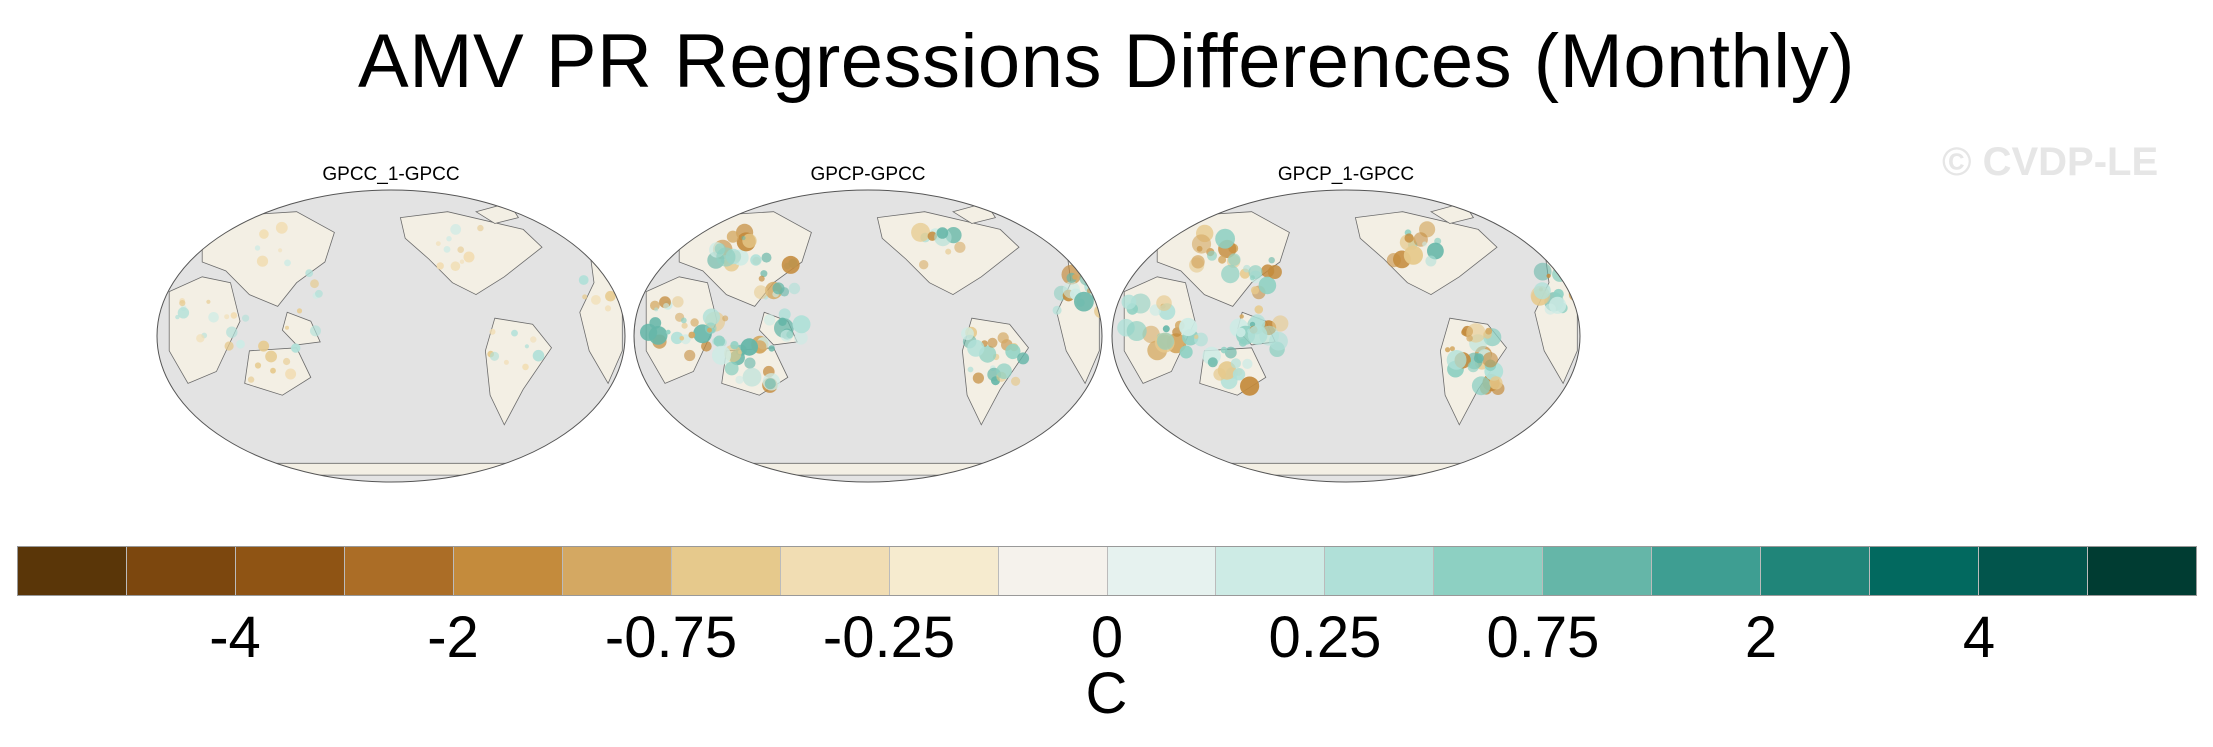 The height and width of the screenshot is (747, 2213). I want to click on map-panel: GPCP-GPCC, so click(868, 324).